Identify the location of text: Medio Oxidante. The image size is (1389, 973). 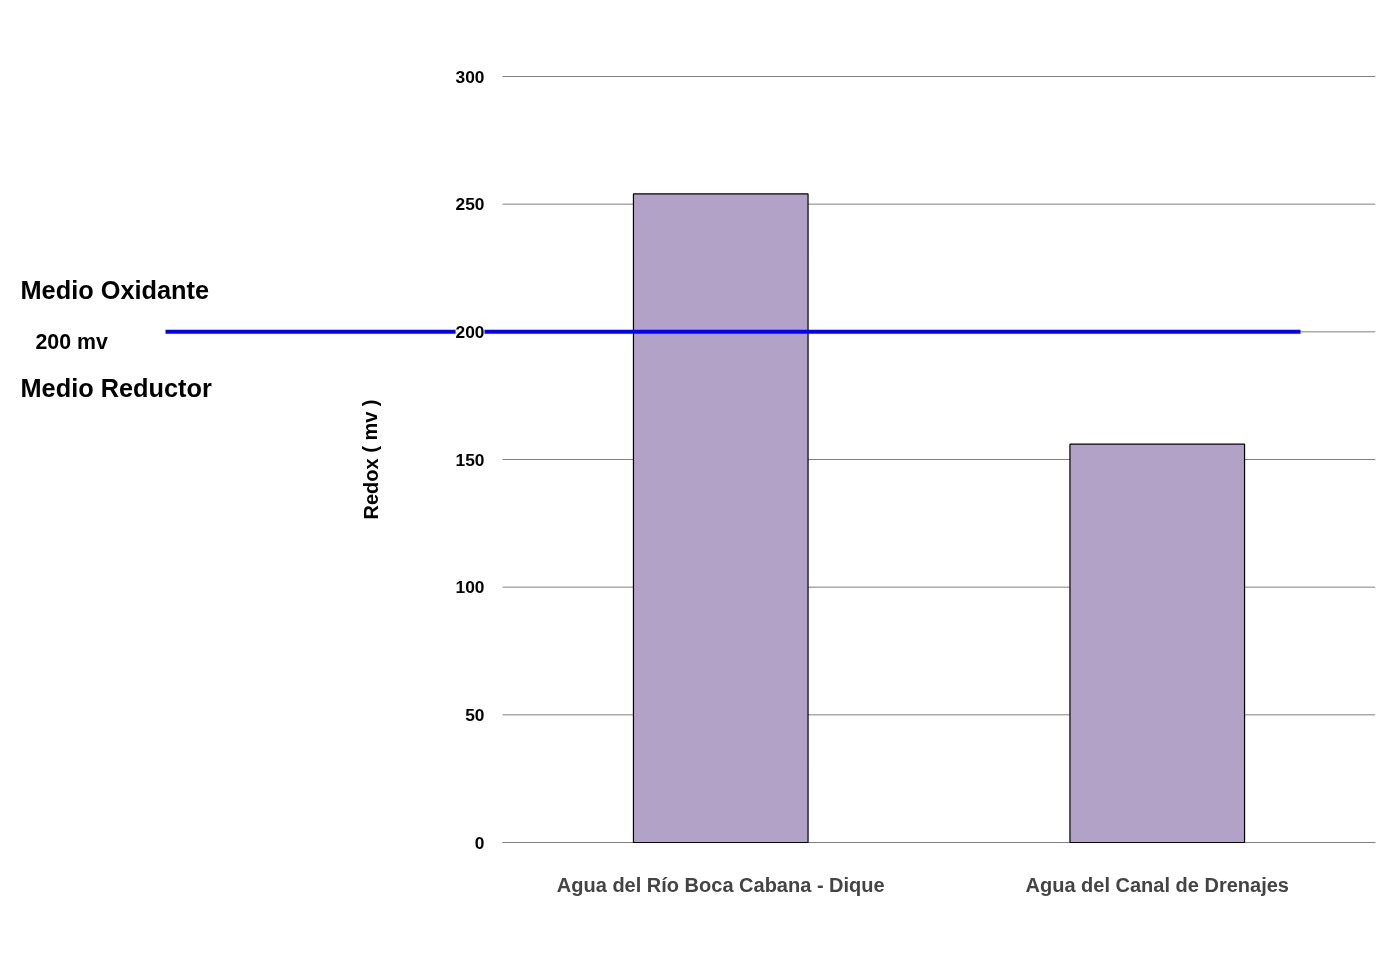
(115, 289).